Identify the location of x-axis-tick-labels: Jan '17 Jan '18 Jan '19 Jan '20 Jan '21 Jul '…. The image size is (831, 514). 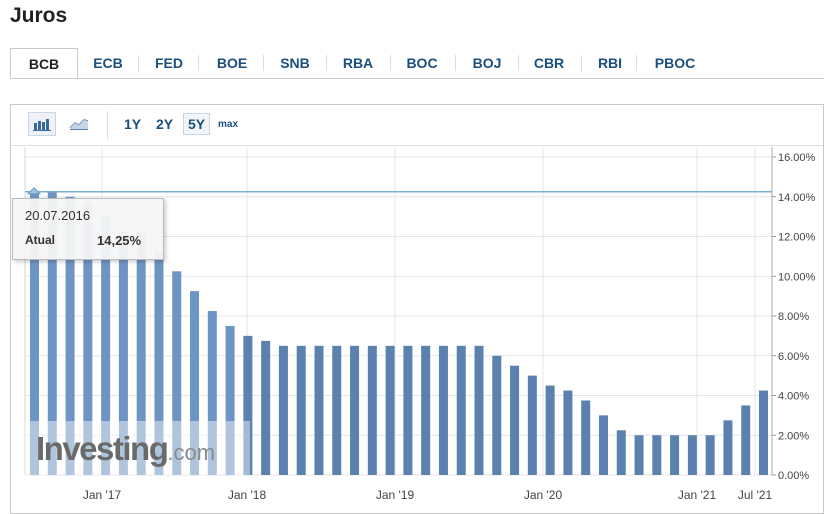
(428, 495).